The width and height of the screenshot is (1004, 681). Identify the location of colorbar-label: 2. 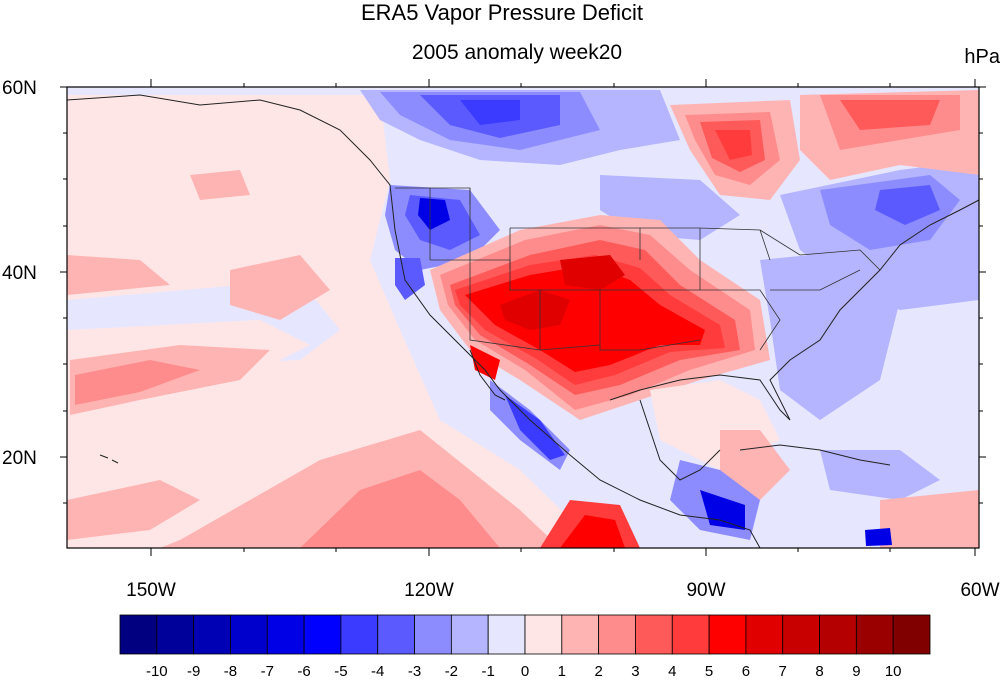
(598, 671).